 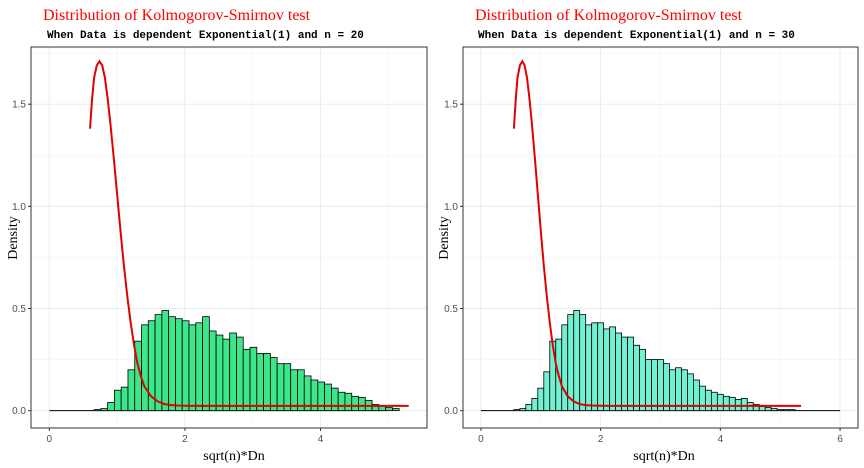 I want to click on x-tick-label: 6, so click(x=840, y=439).